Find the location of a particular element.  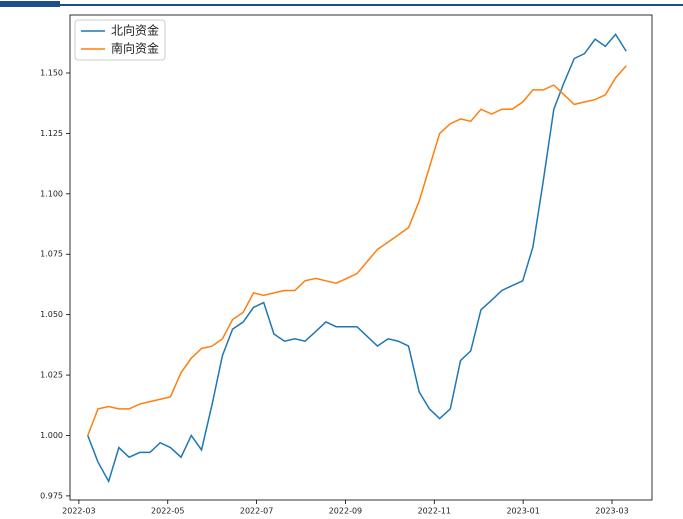

y-tick-label: 0.975 is located at coordinates (51, 495).